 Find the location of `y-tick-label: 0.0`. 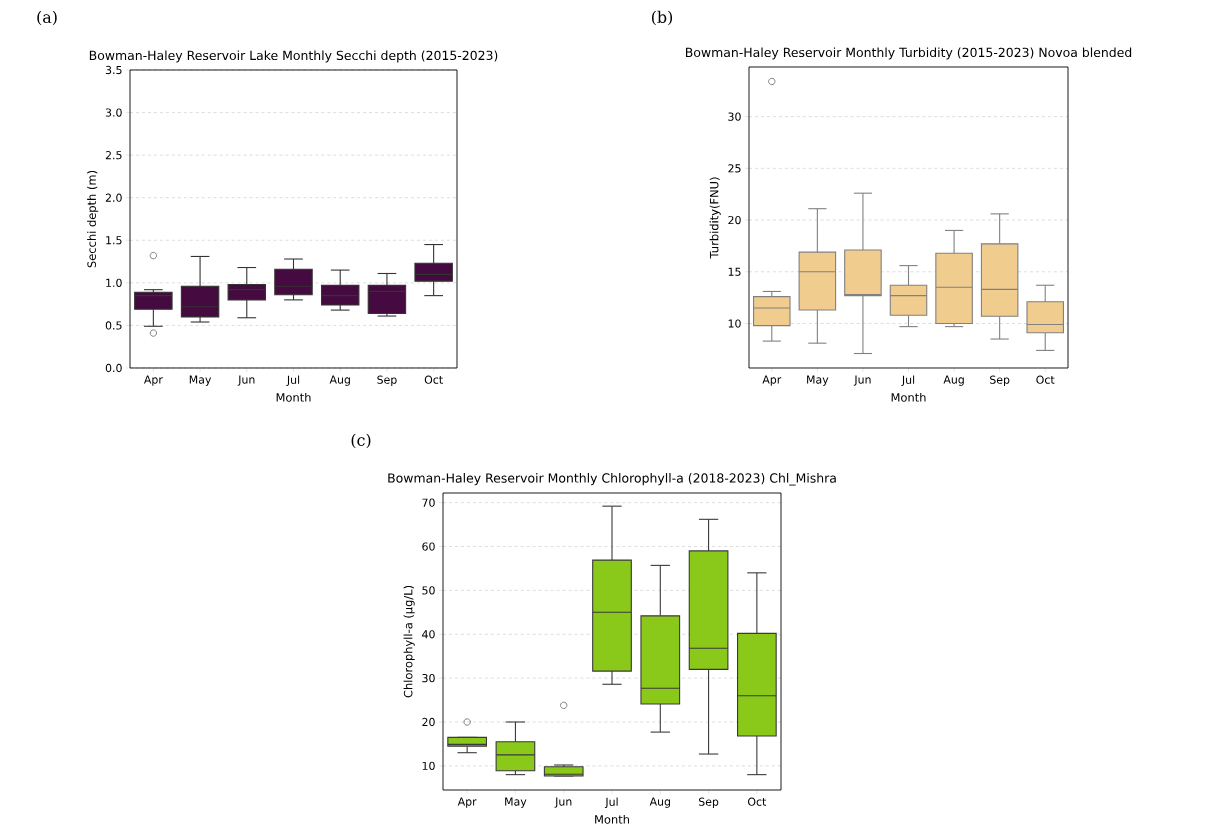

y-tick-label: 0.0 is located at coordinates (113, 368).